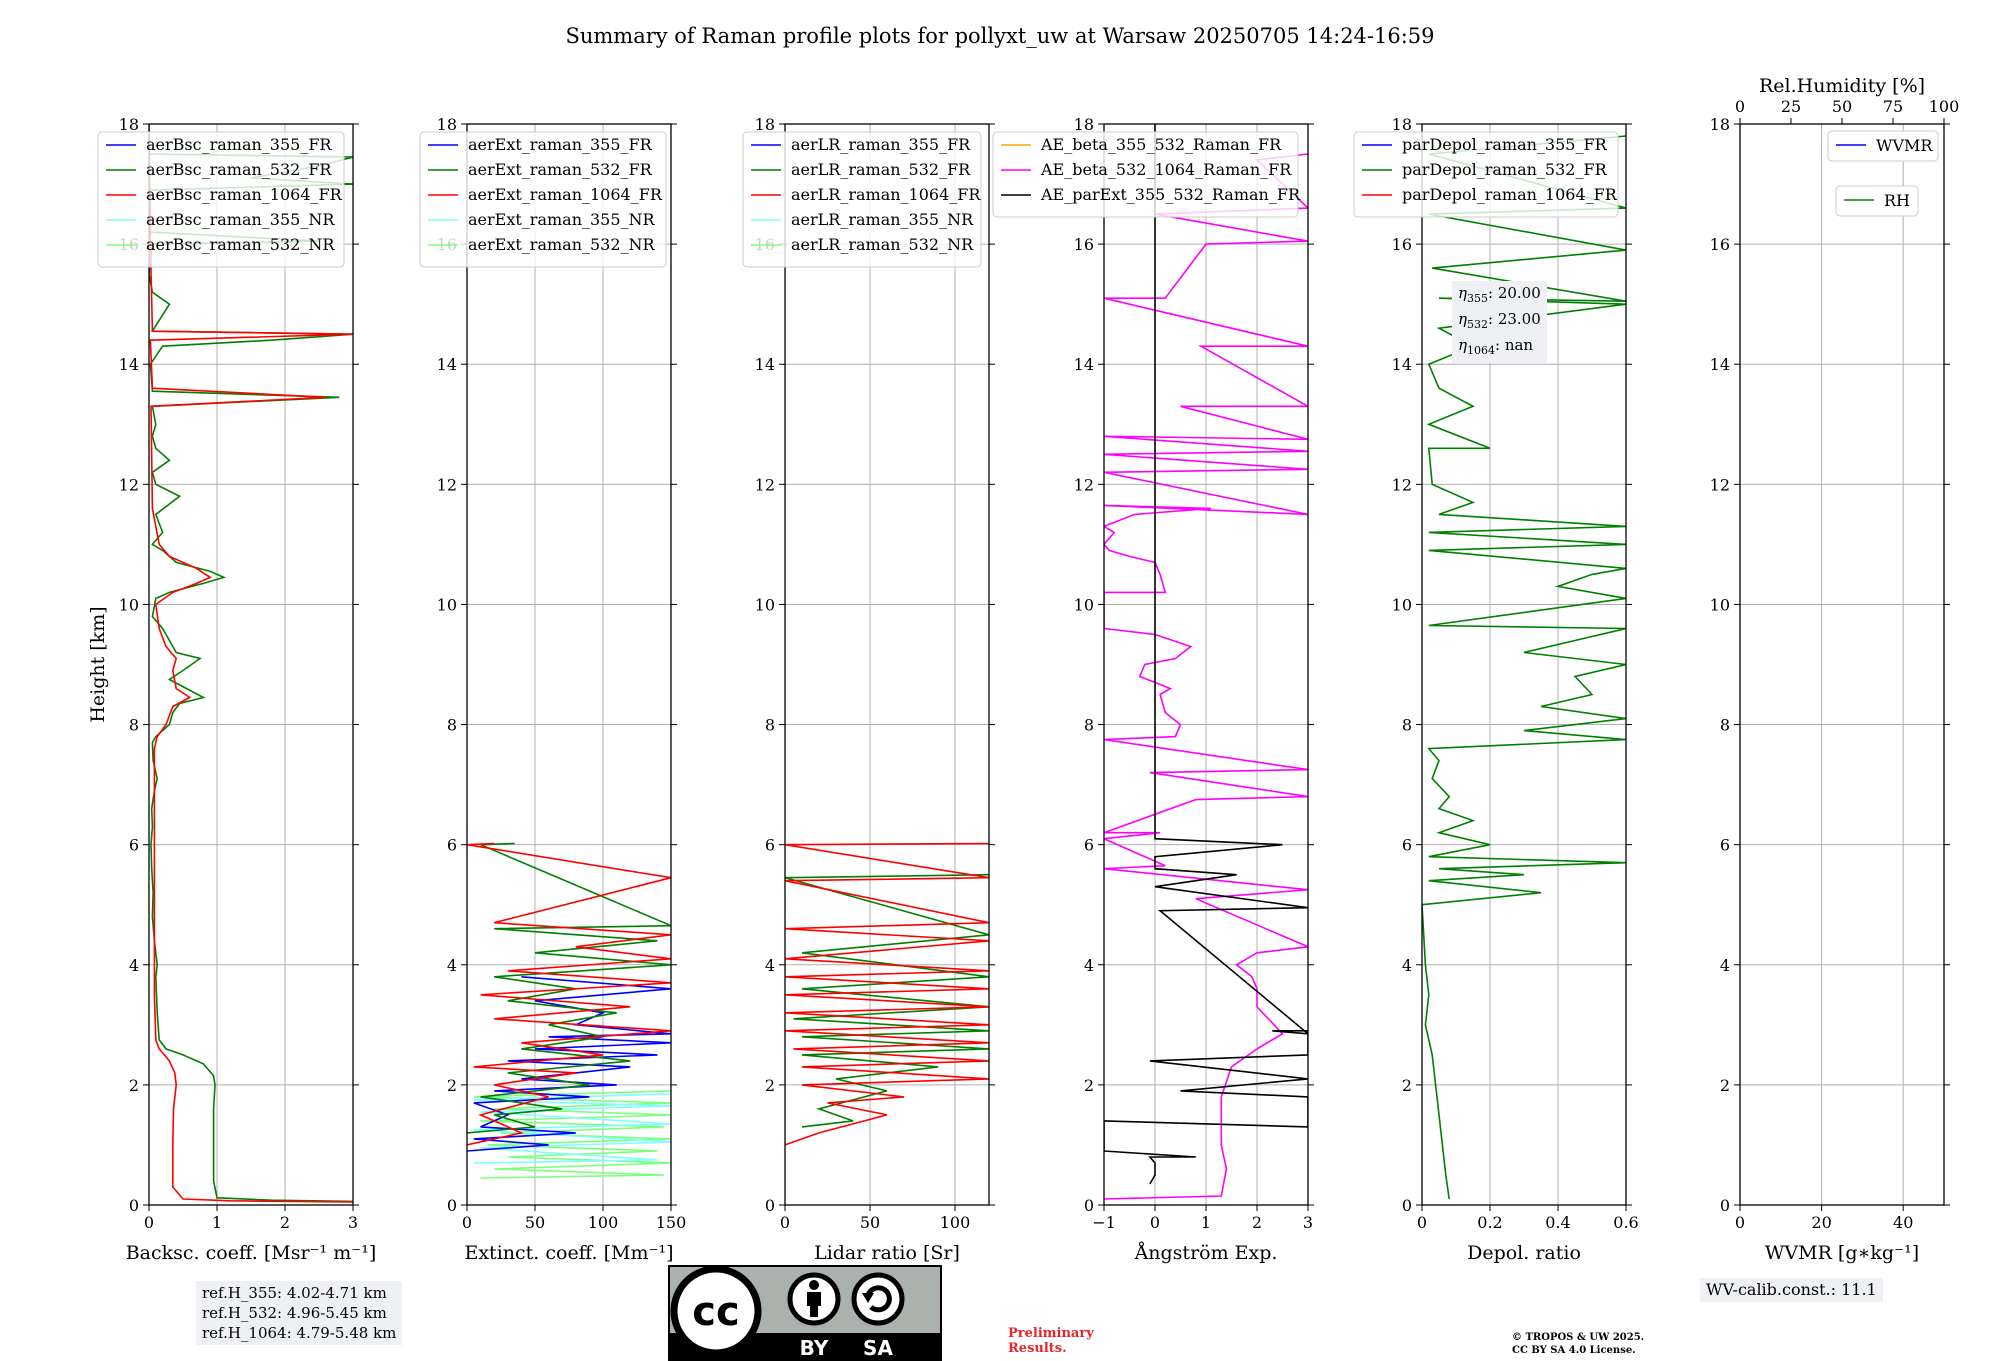 The height and width of the screenshot is (1361, 2000). What do you see at coordinates (1903, 1222) in the screenshot?
I see `x-tick-label: 40` at bounding box center [1903, 1222].